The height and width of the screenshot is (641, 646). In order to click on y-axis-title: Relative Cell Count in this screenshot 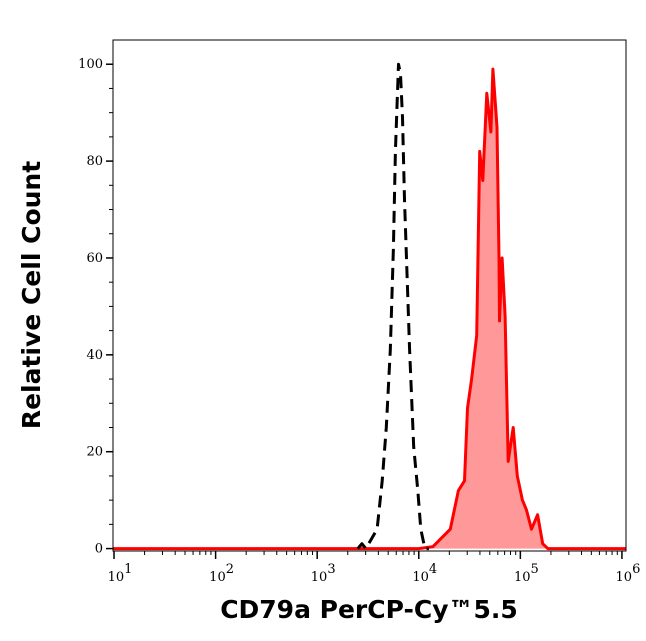, I will do `click(31, 295)`.